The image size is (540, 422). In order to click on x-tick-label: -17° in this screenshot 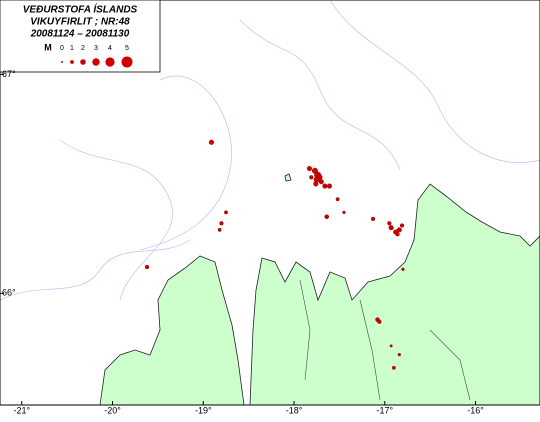, I will do `click(385, 410)`.